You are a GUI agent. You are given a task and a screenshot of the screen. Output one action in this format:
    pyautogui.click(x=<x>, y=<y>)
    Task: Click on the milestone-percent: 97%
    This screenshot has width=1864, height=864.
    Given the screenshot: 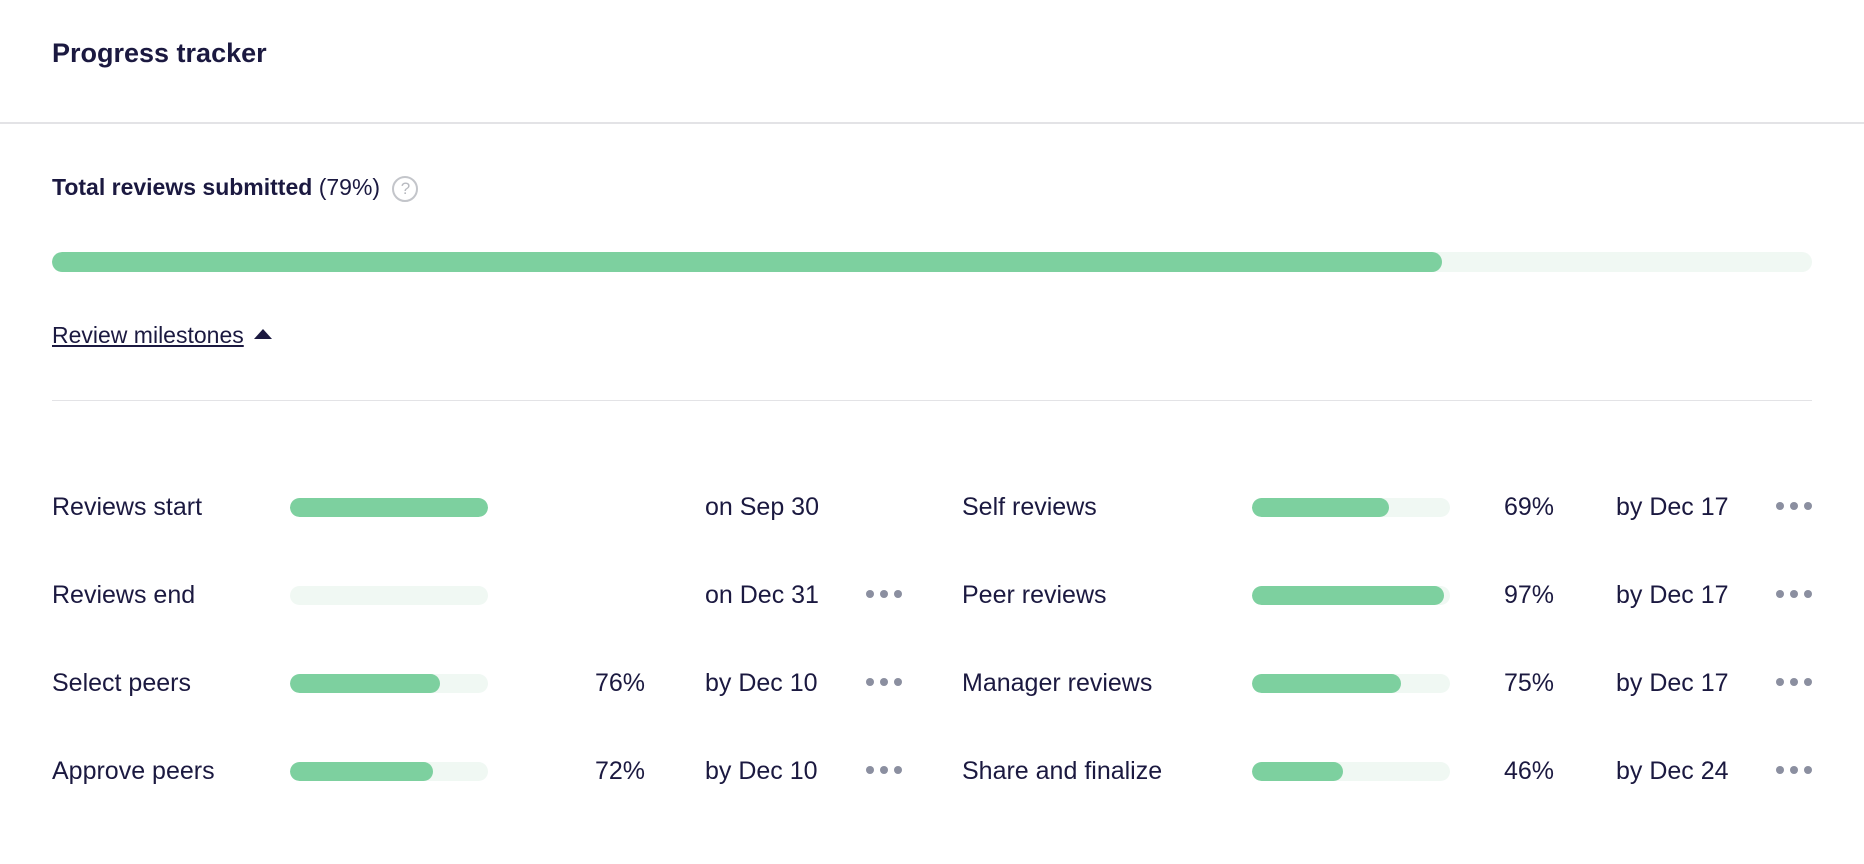 What is the action you would take?
    pyautogui.click(x=1529, y=595)
    